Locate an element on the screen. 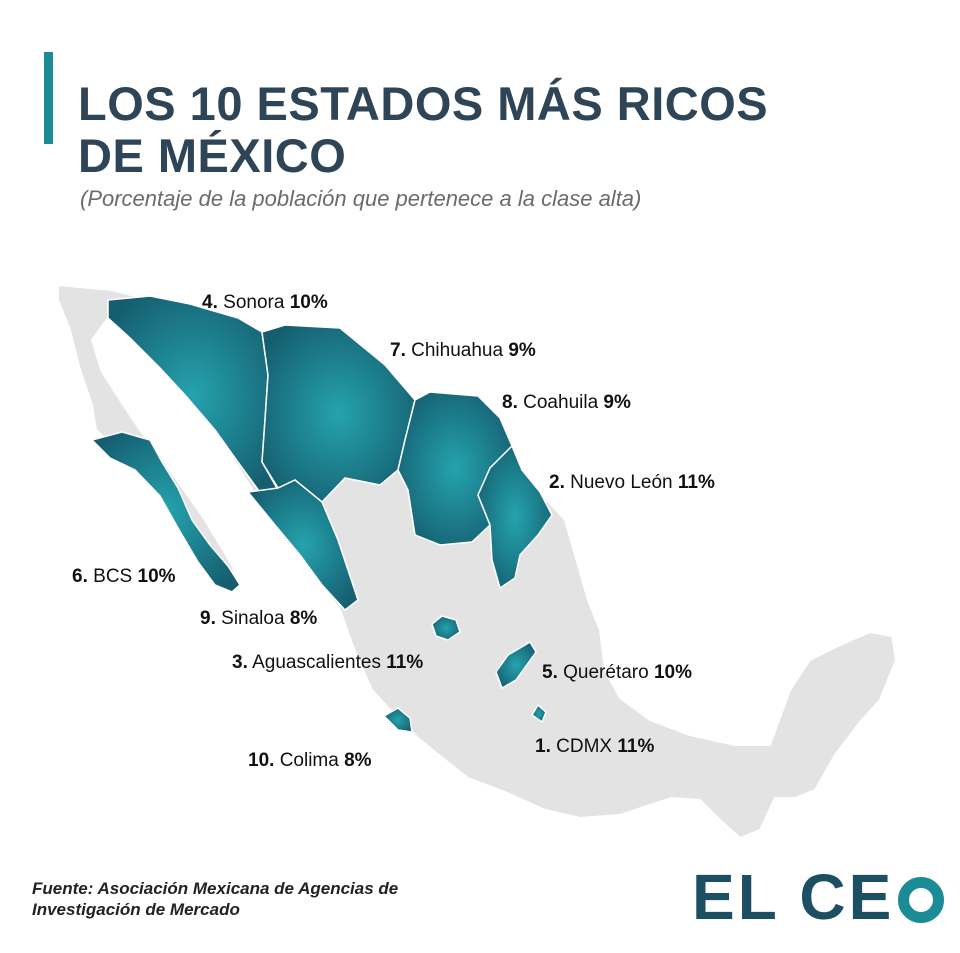 The width and height of the screenshot is (960, 953). logo-o-ring is located at coordinates (921, 900).